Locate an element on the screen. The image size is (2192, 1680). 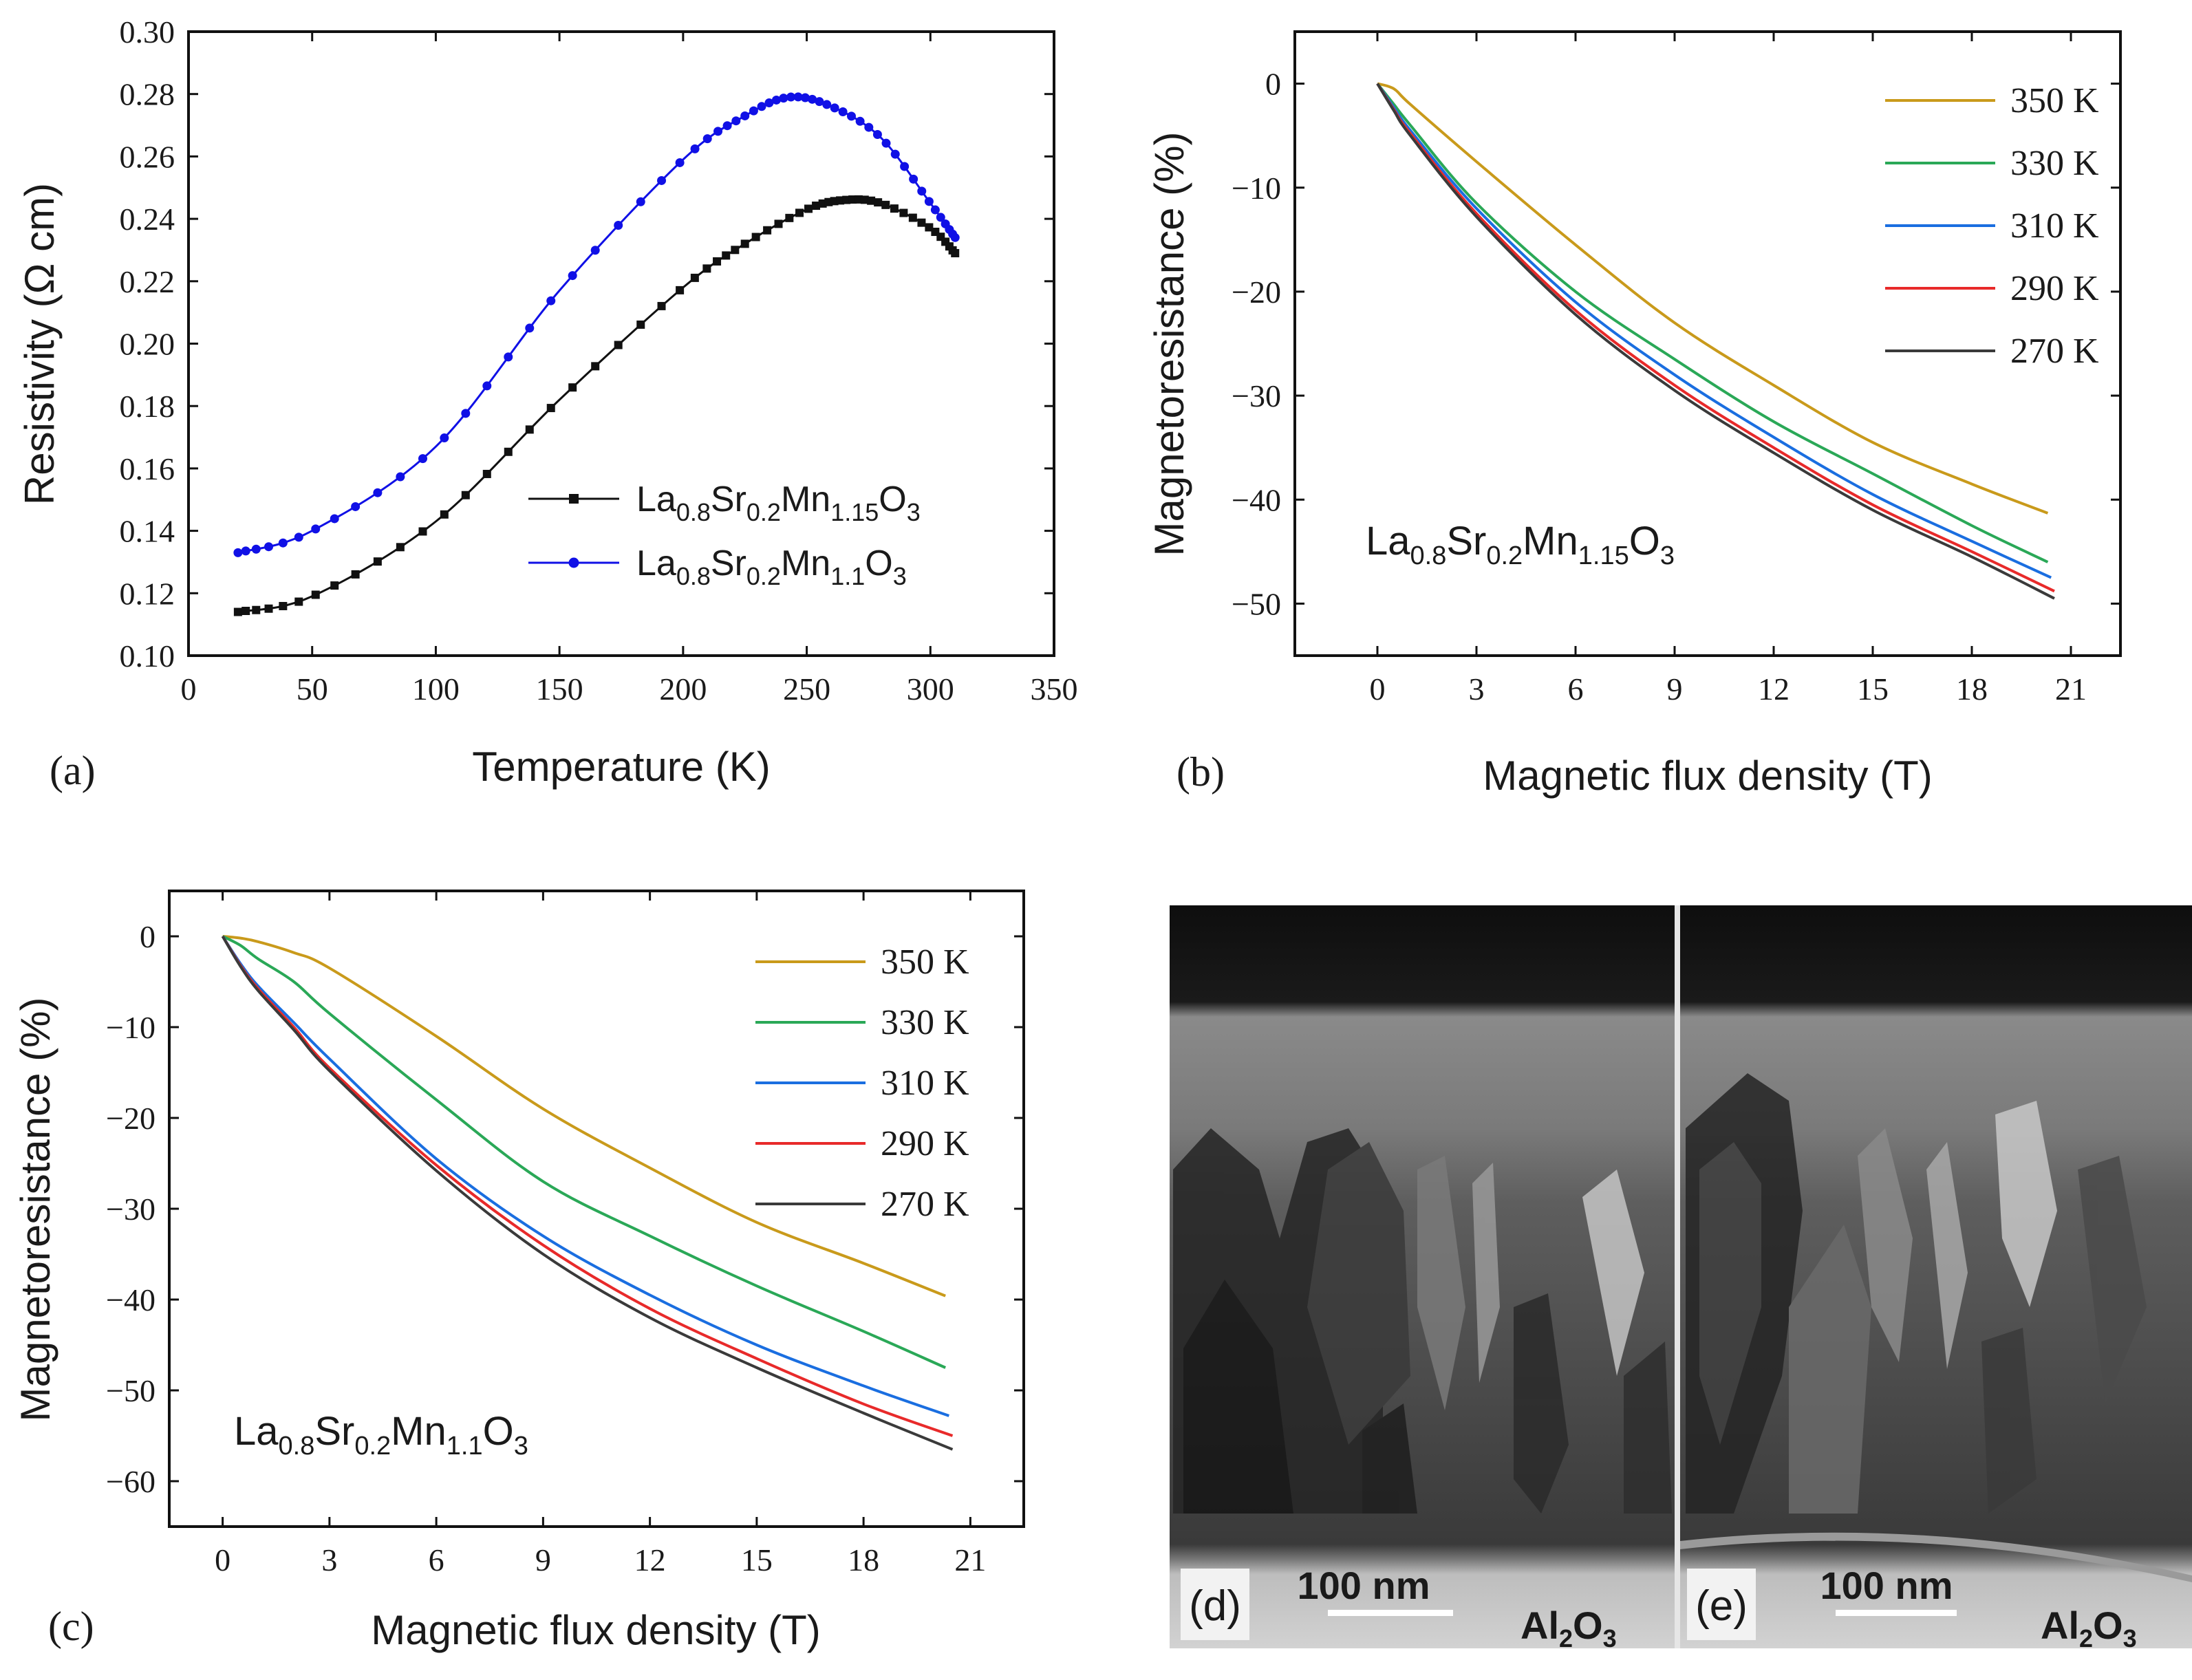
tem-image-d: (d) 100 nm Al2O3 is located at coordinates (1422, 1278).